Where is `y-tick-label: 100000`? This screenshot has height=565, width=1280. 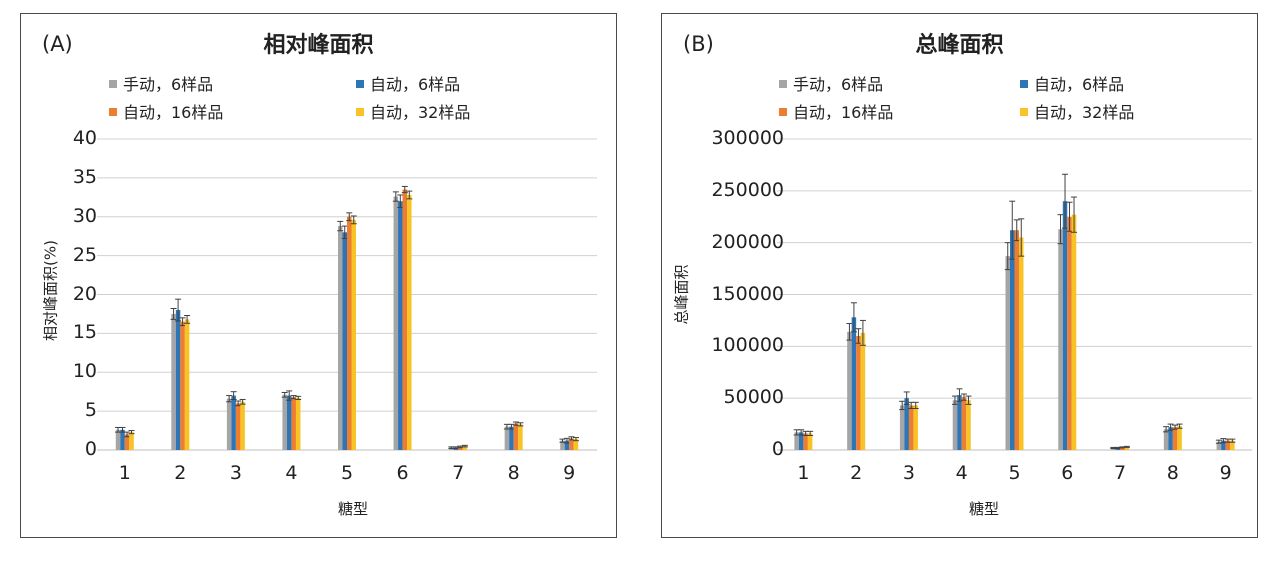
y-tick-label: 100000 is located at coordinates (747, 345).